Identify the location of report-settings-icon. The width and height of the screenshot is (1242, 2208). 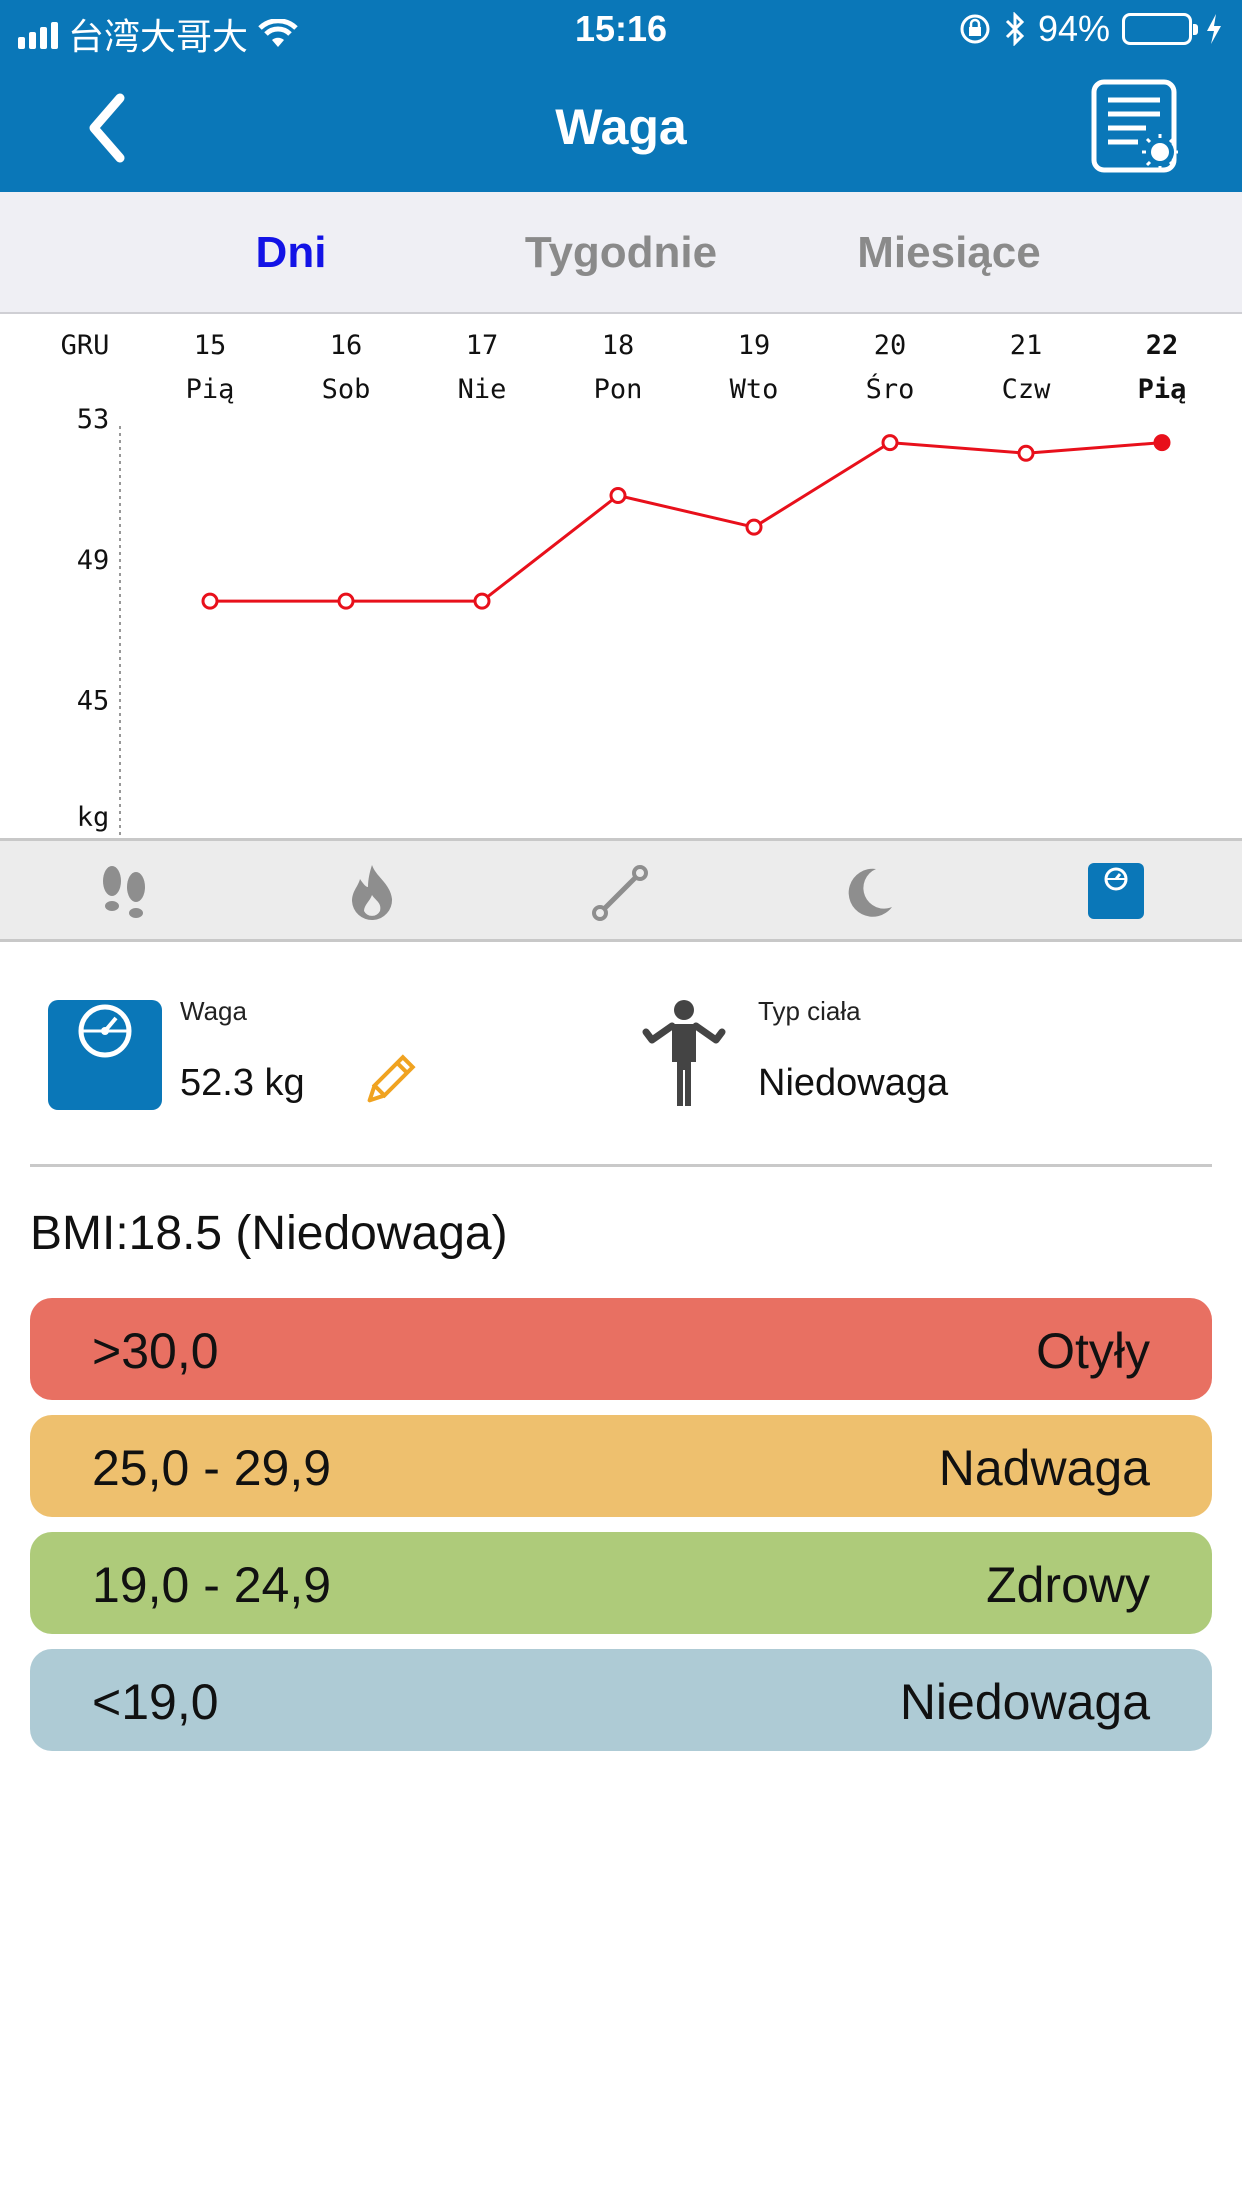
(1134, 126).